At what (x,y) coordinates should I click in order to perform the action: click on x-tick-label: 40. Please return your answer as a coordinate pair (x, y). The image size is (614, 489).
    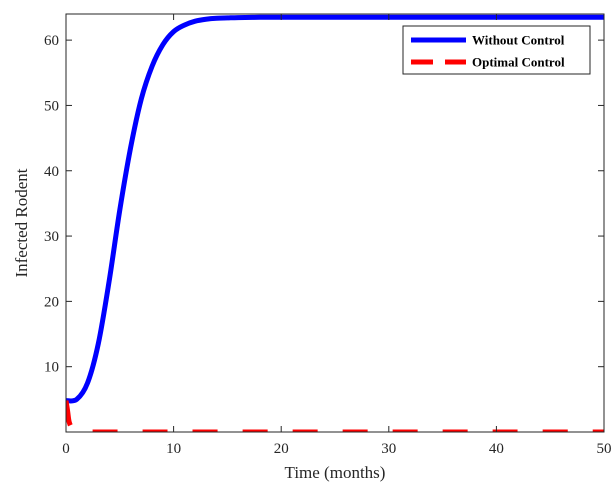
    Looking at the image, I should click on (496, 449).